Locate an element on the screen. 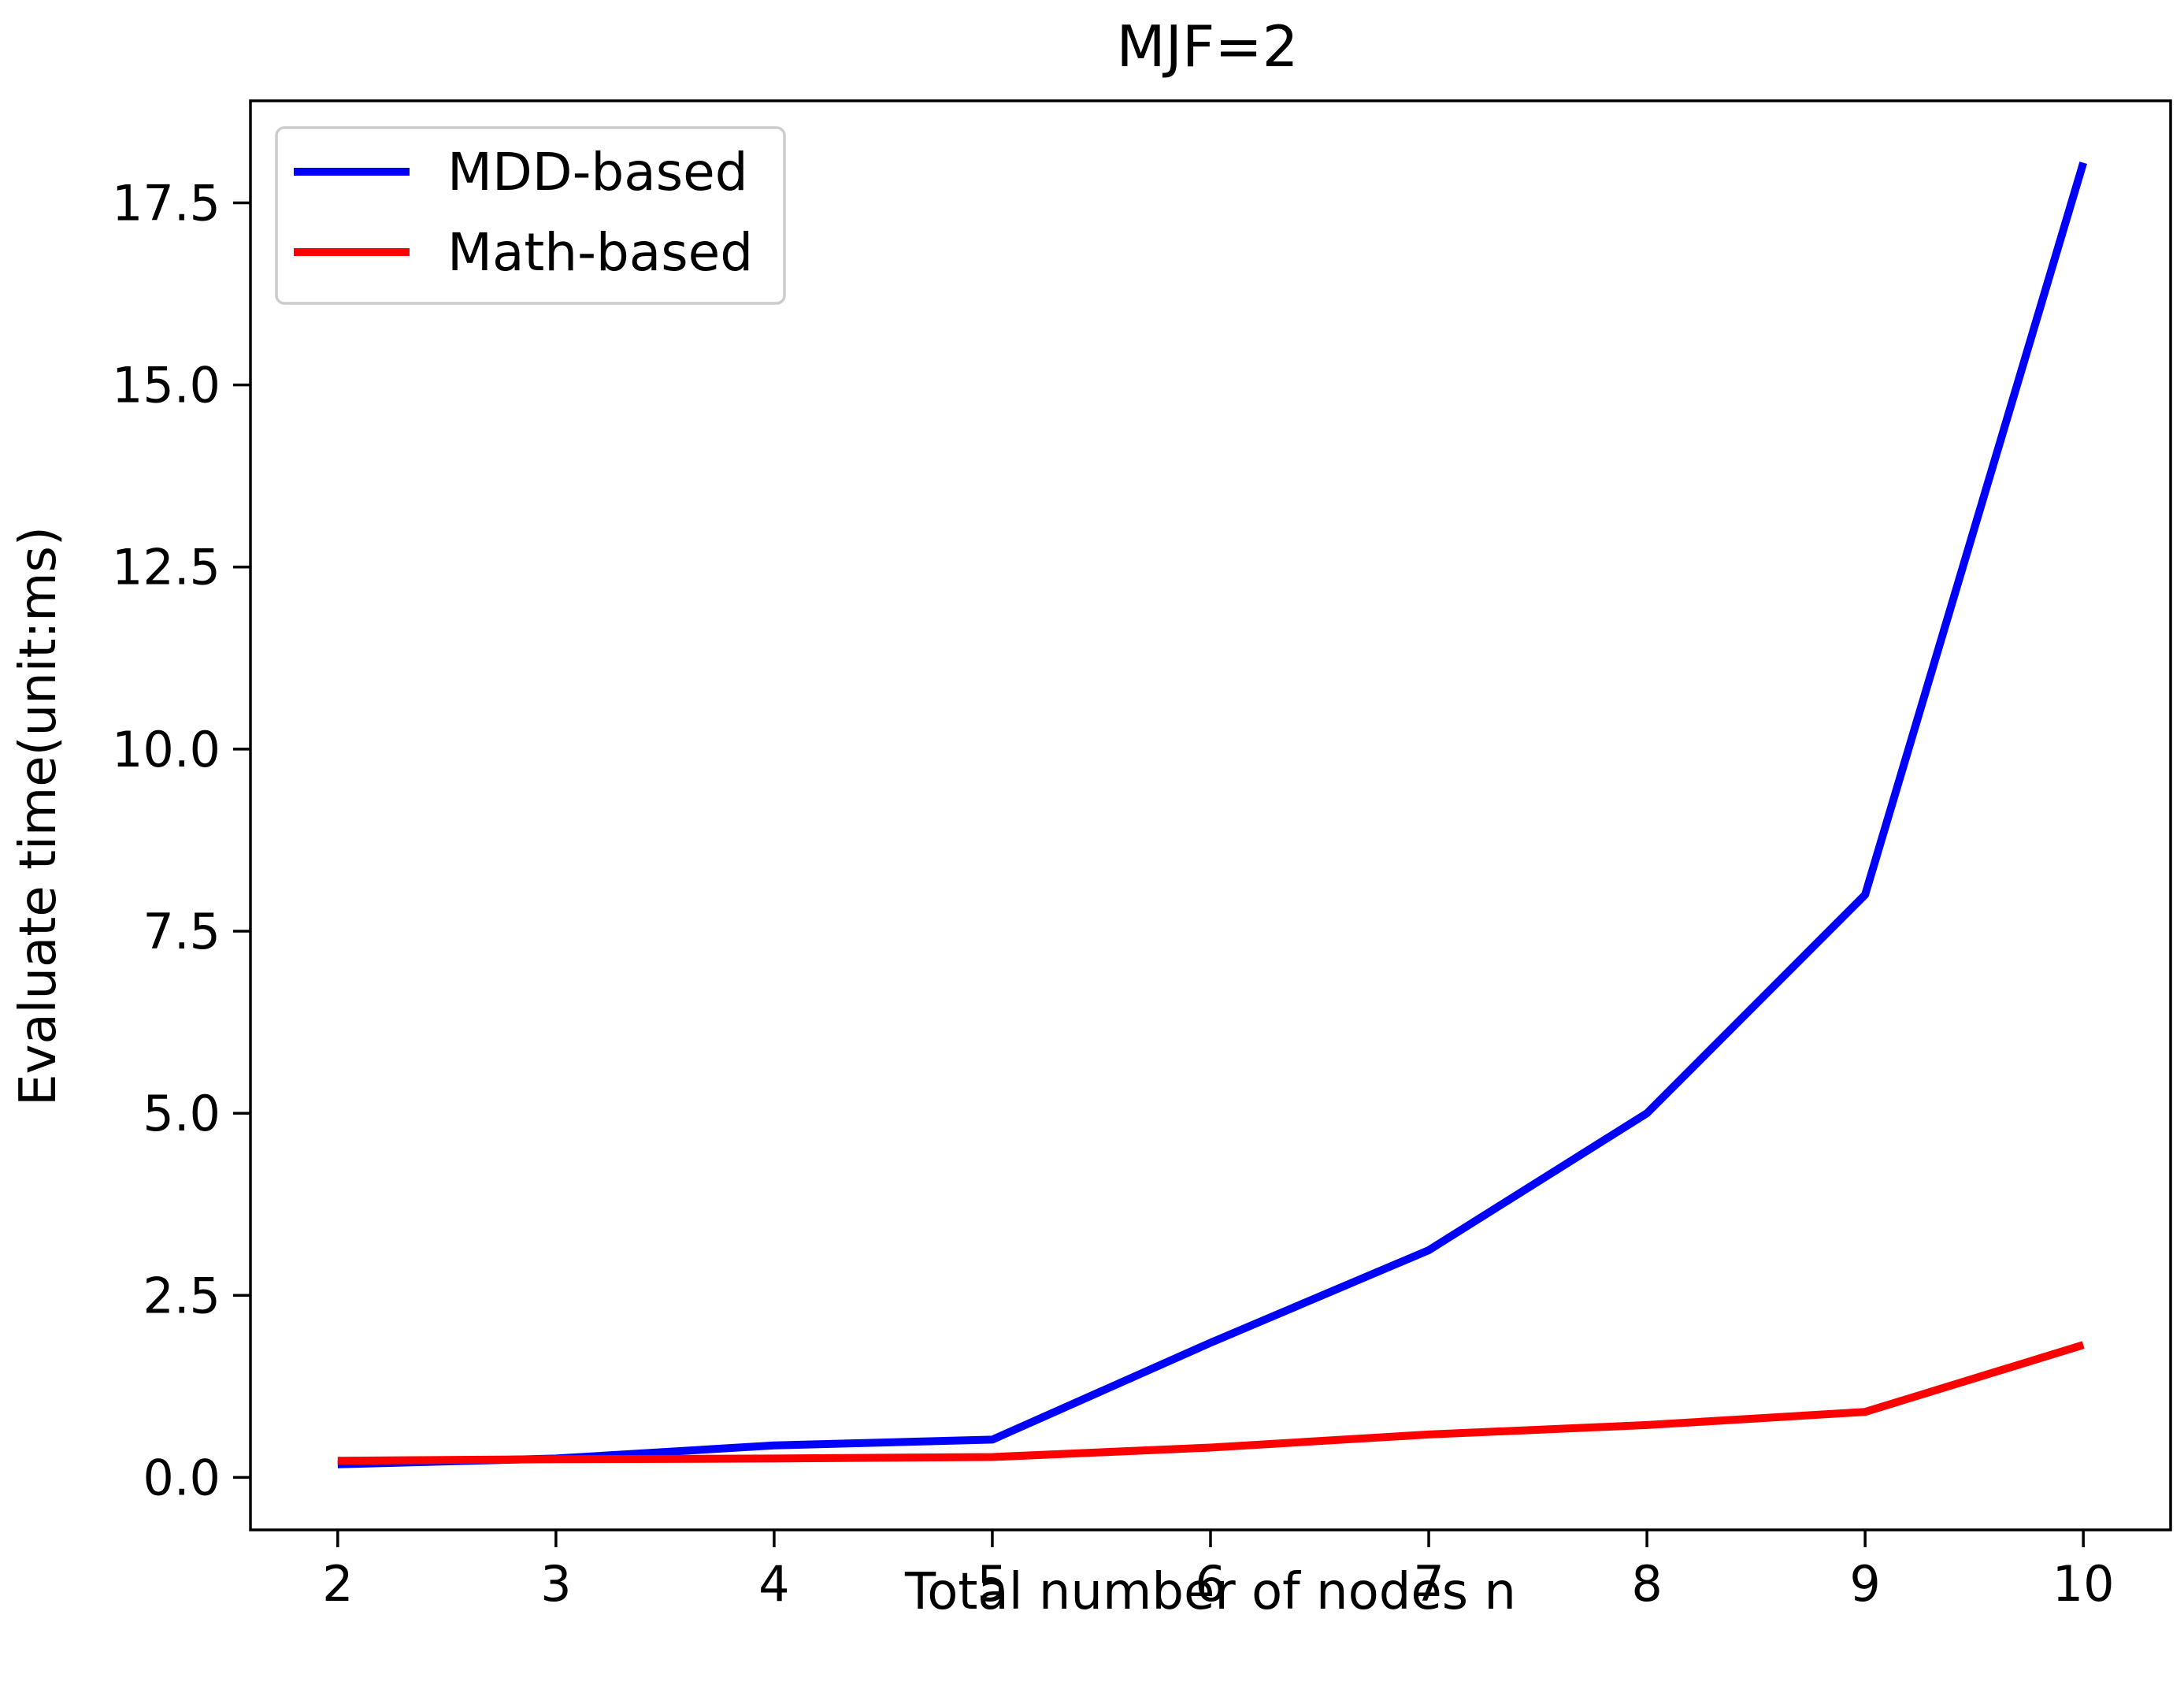  x-tick-label: 8 is located at coordinates (1646, 1584).